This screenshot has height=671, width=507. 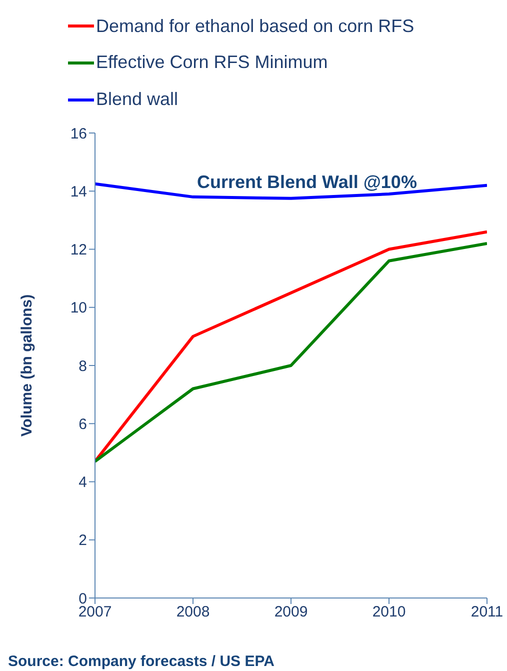 What do you see at coordinates (142, 661) in the screenshot?
I see `source-note: Source: Company forecasts / US EPA` at bounding box center [142, 661].